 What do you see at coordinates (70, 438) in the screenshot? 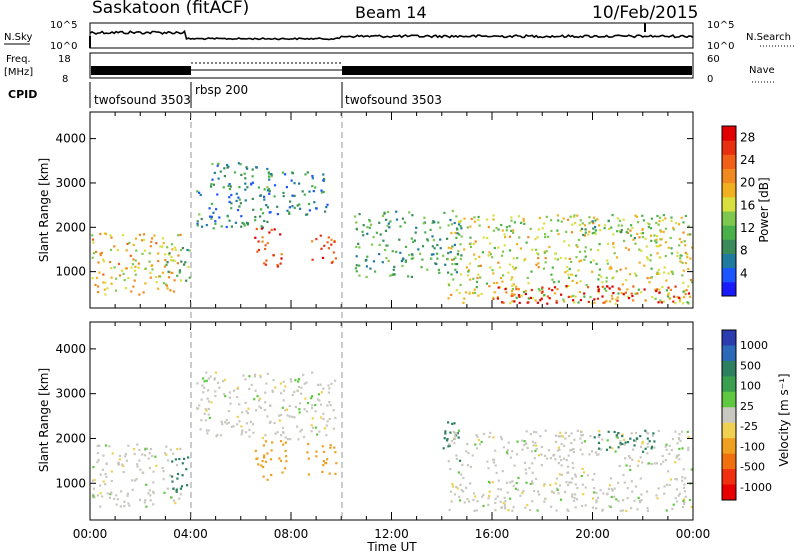
I see `y-tick-label: 2000` at bounding box center [70, 438].